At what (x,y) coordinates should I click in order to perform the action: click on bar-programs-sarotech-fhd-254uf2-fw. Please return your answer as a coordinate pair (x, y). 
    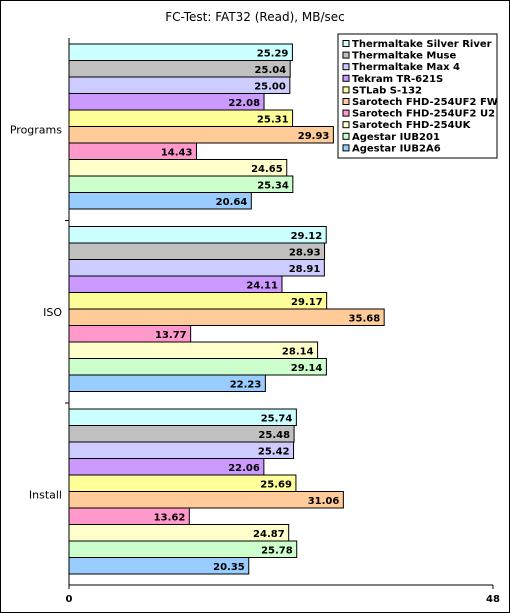
    Looking at the image, I should click on (201, 135).